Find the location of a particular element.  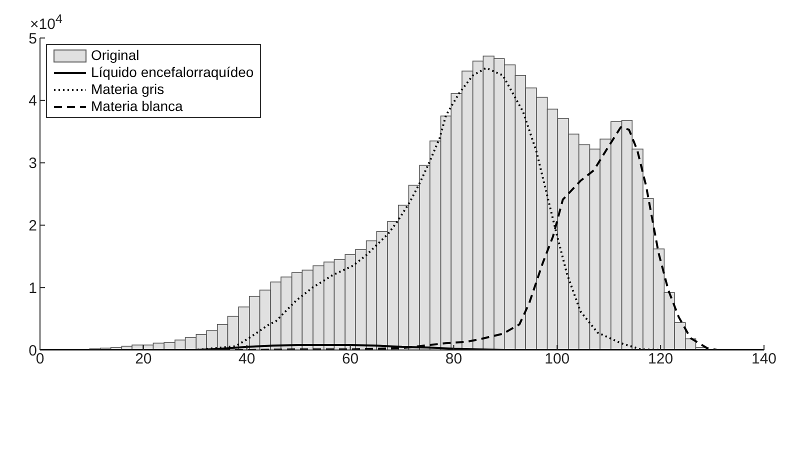

text: ×10$^{4}$ is located at coordinates (46, 22).